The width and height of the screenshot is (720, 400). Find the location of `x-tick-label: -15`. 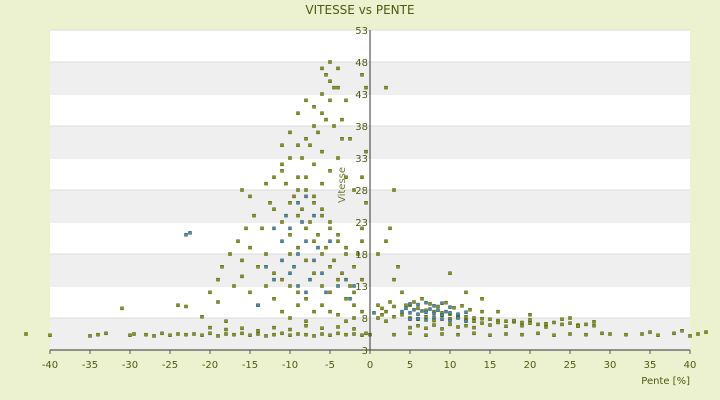

x-tick-label: -15 is located at coordinates (250, 365).